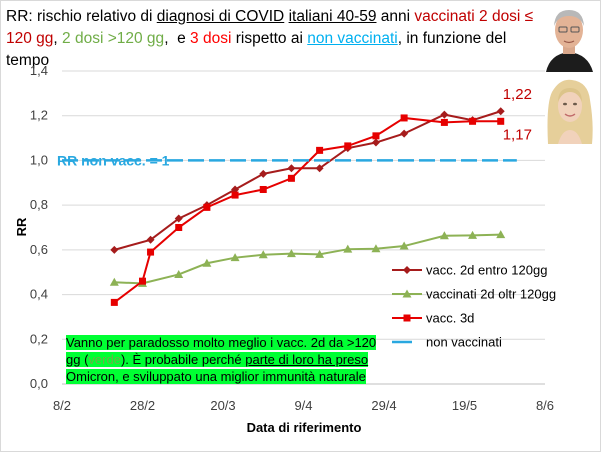 The width and height of the screenshot is (601, 452). I want to click on legend-item: vaccinati 2d oltr 120gg, so click(474, 294).